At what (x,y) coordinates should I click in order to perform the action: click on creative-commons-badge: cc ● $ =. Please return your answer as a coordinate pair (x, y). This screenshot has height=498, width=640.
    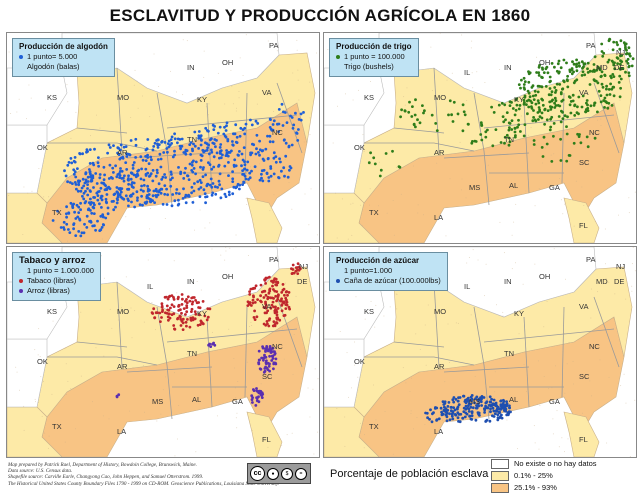
    Looking at the image, I should click on (279, 473).